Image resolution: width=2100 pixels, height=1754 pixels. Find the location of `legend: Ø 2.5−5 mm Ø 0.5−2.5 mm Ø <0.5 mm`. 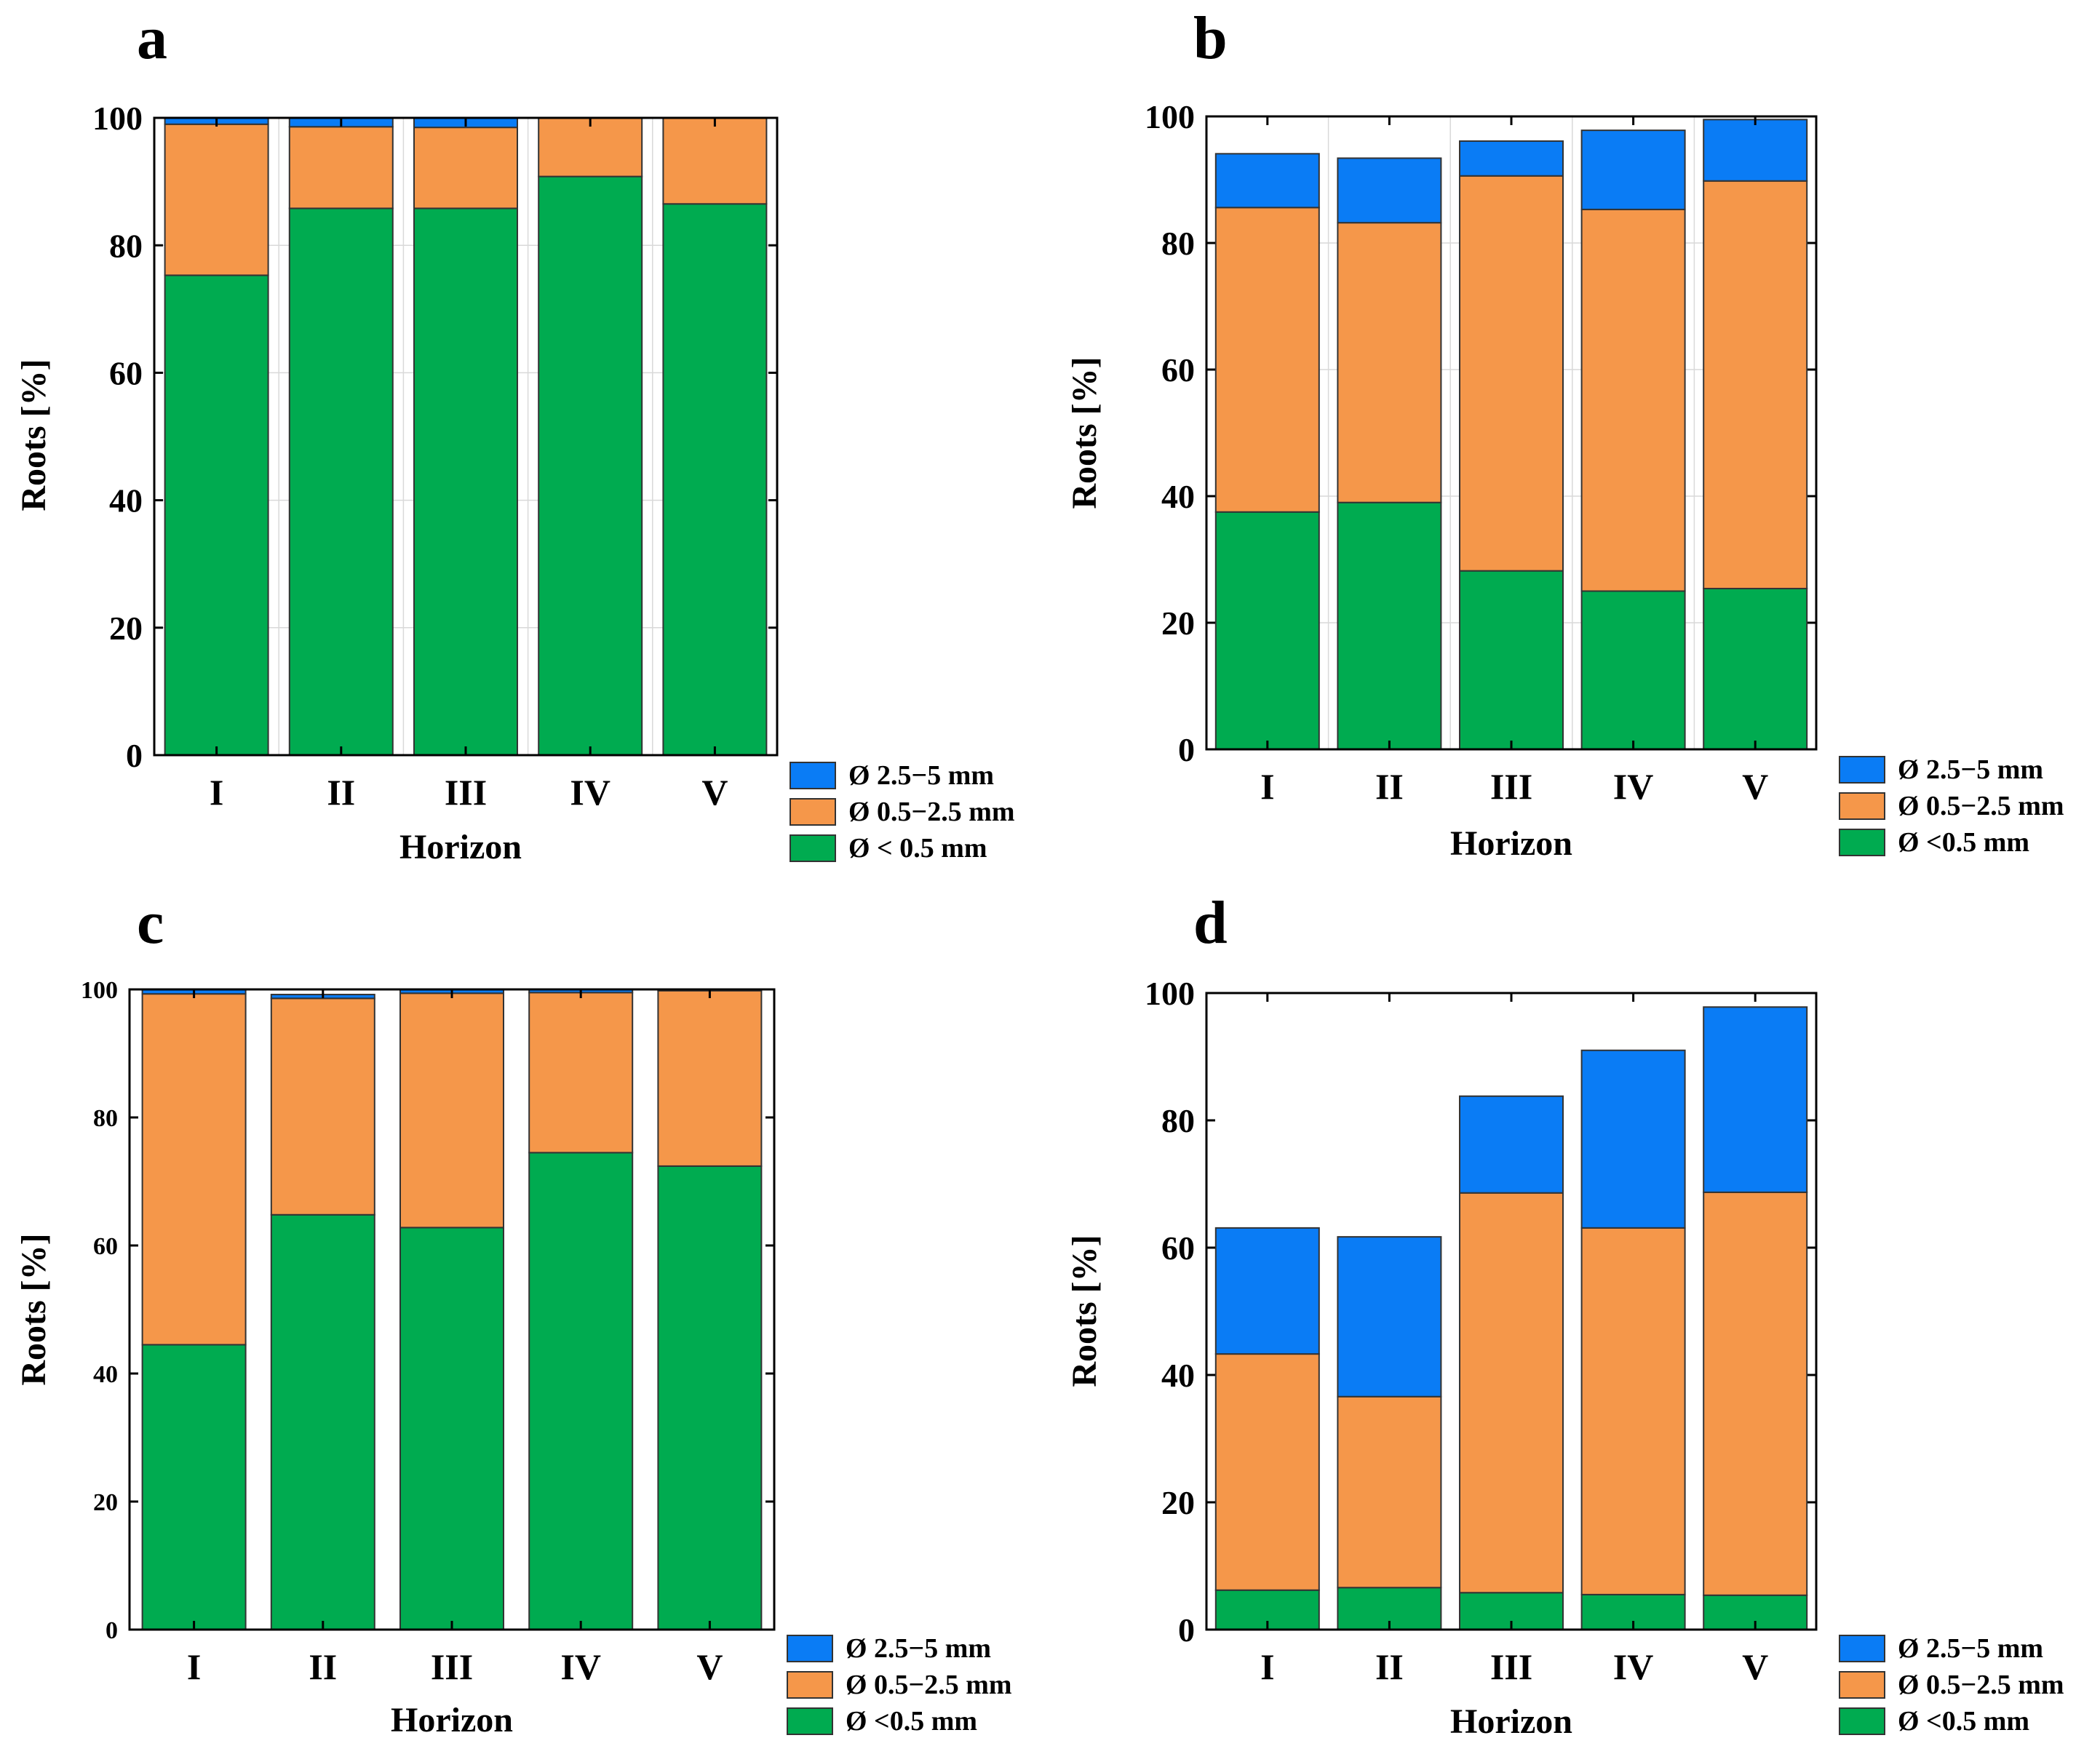

legend: Ø 2.5−5 mm Ø 0.5−2.5 mm Ø <0.5 mm is located at coordinates (1951, 1685).